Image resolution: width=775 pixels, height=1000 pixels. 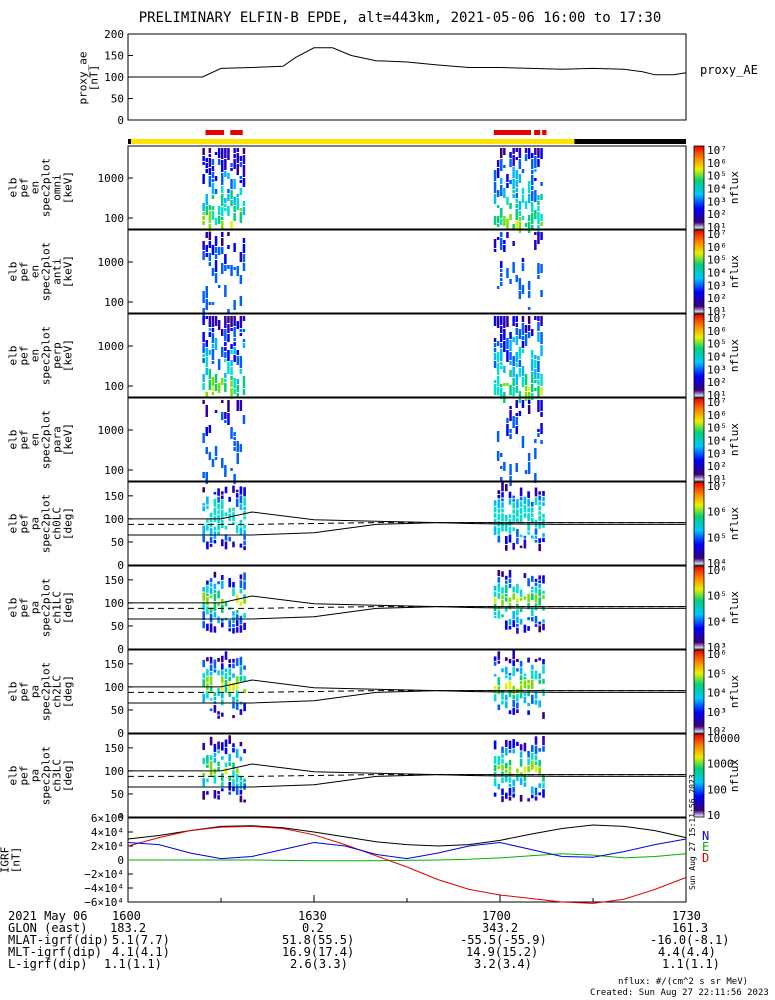 I want to click on side-stamp: Sun Aug 27 15:11:56 2023, so click(x=692, y=832).